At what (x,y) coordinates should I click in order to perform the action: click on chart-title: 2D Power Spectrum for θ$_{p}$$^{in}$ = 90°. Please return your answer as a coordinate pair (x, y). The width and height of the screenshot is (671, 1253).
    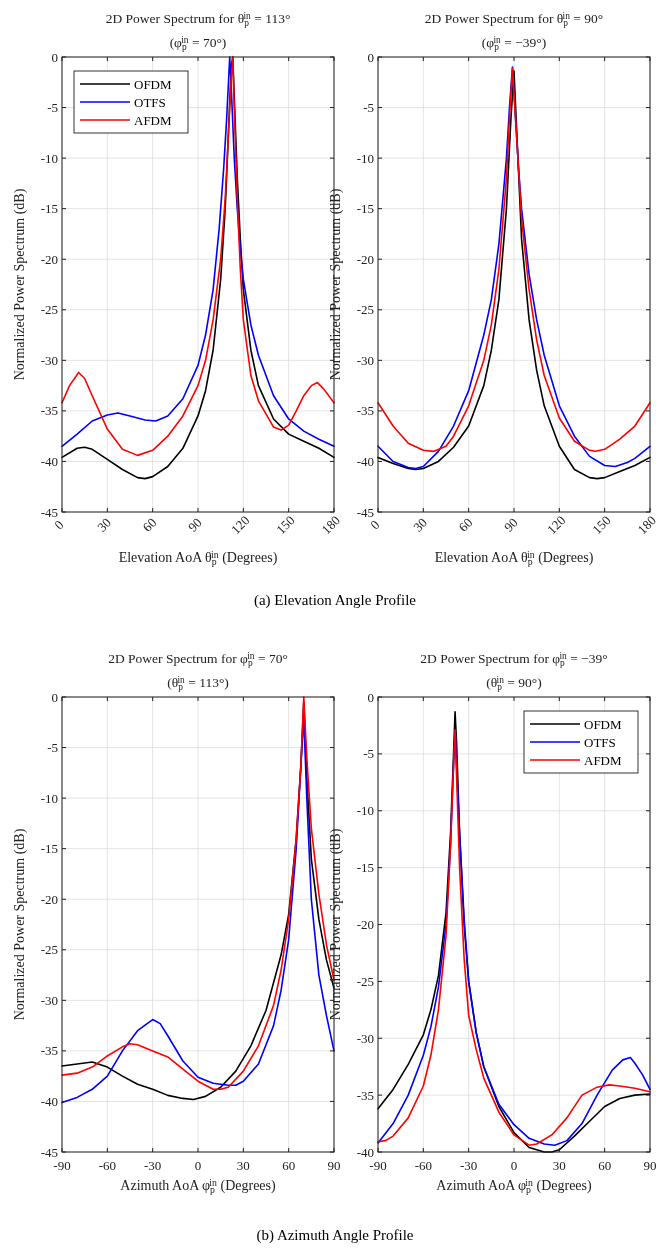
    Looking at the image, I should click on (514, 19).